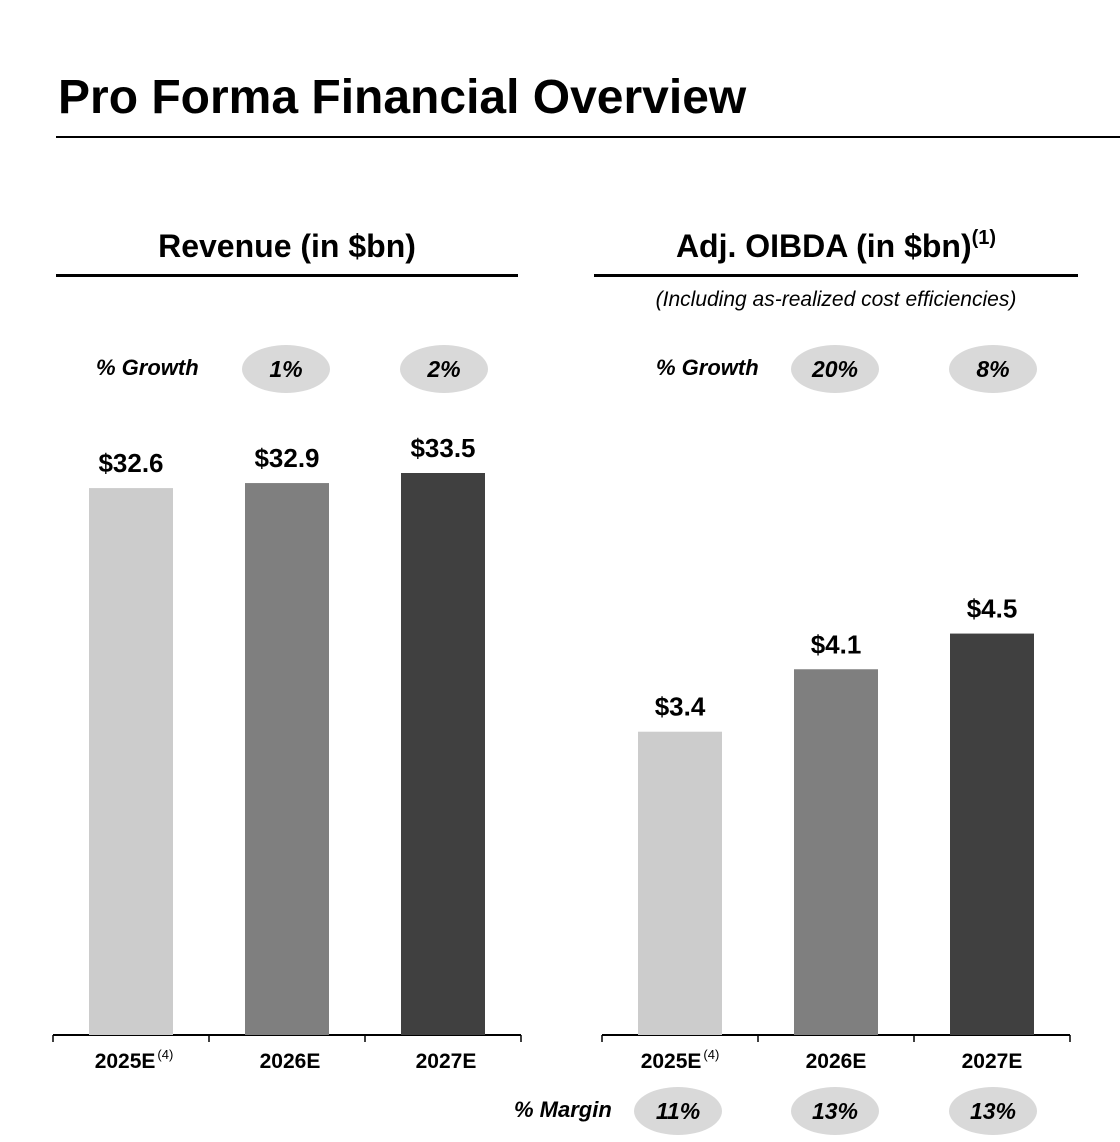 Image resolution: width=1120 pixels, height=1142 pixels. What do you see at coordinates (442, 448) in the screenshot?
I see `revenue-value-label-2027e: $33.5` at bounding box center [442, 448].